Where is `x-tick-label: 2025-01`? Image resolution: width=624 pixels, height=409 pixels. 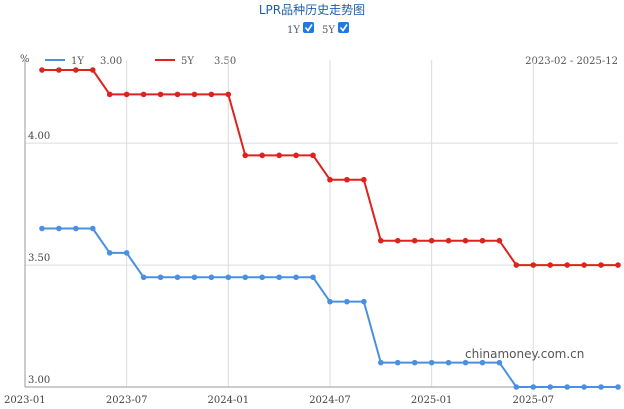 x-tick-label: 2025-01 is located at coordinates (432, 400).